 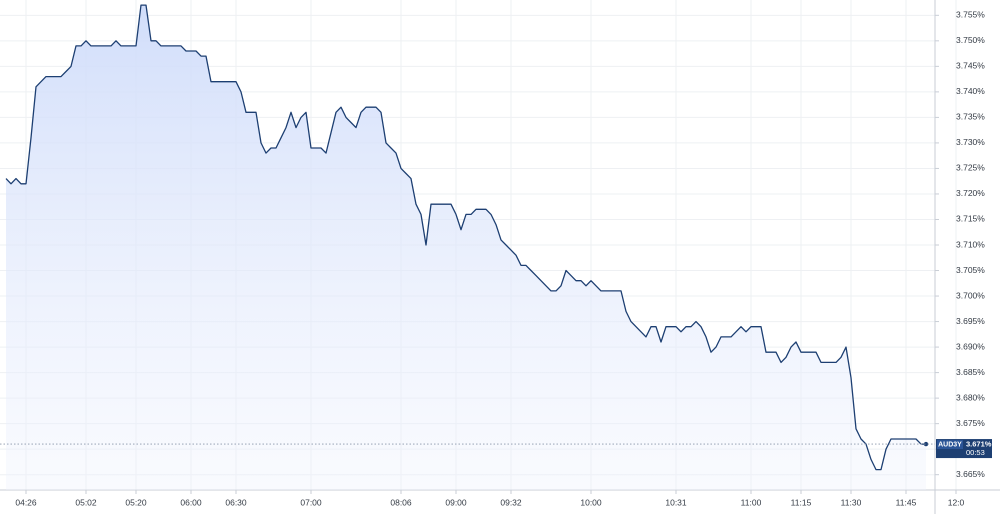 What do you see at coordinates (970, 346) in the screenshot?
I see `y-tick-label: 3.690%` at bounding box center [970, 346].